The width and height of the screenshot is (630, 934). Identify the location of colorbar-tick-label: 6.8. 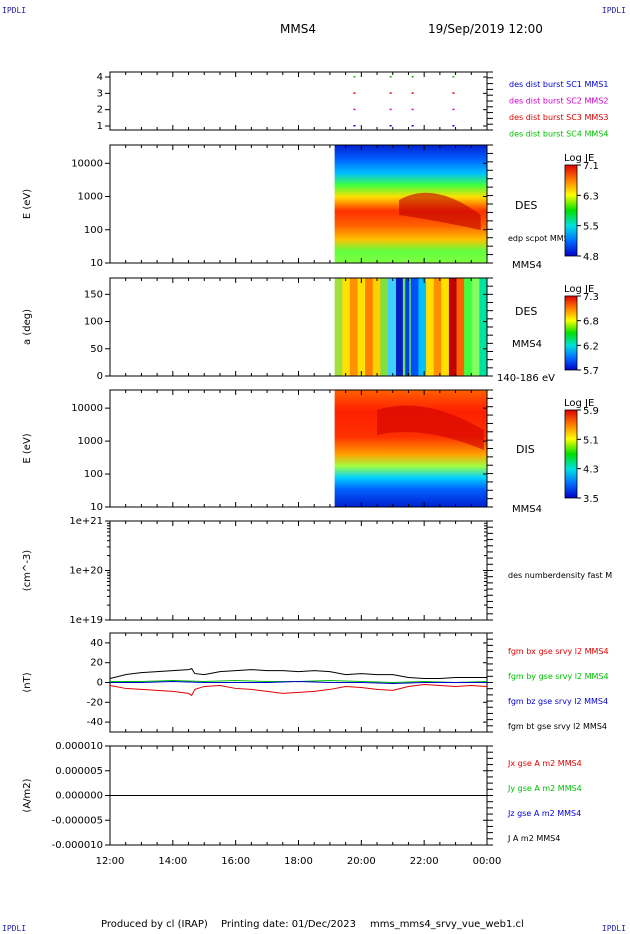
(591, 322).